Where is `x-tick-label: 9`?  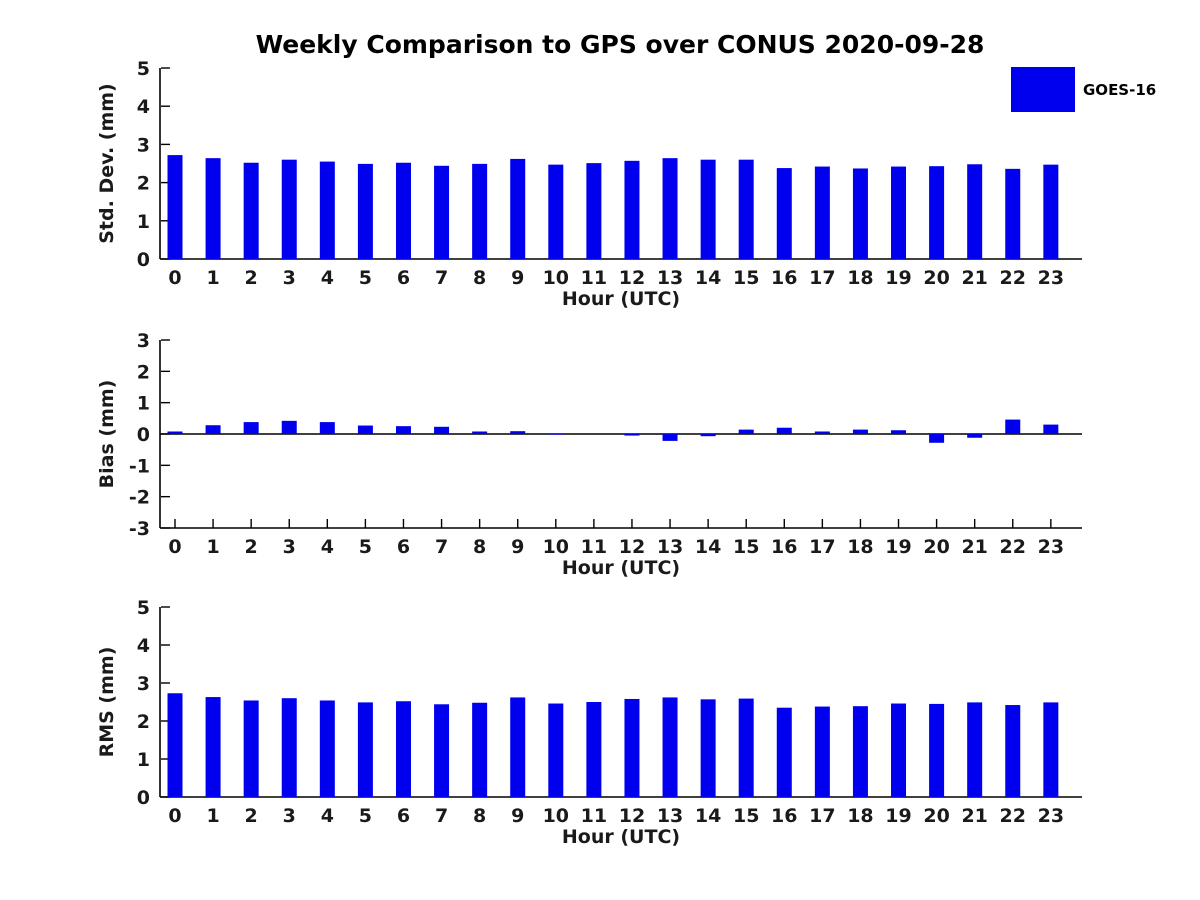
x-tick-label: 9 is located at coordinates (517, 547).